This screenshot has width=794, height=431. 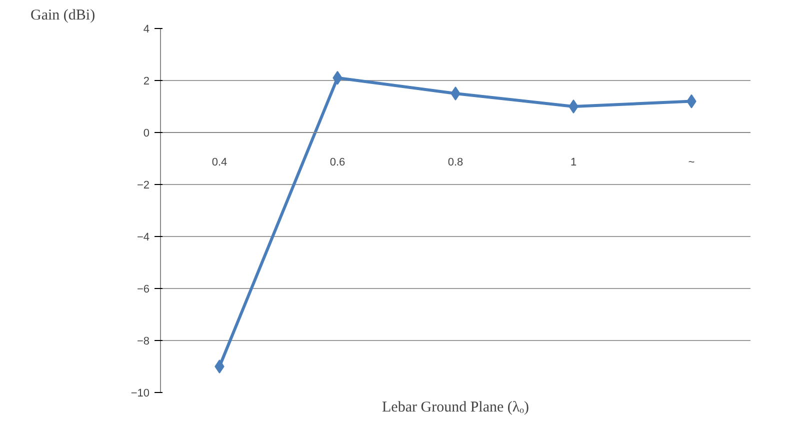 I want to click on x-tick-label: ~, so click(x=691, y=162).